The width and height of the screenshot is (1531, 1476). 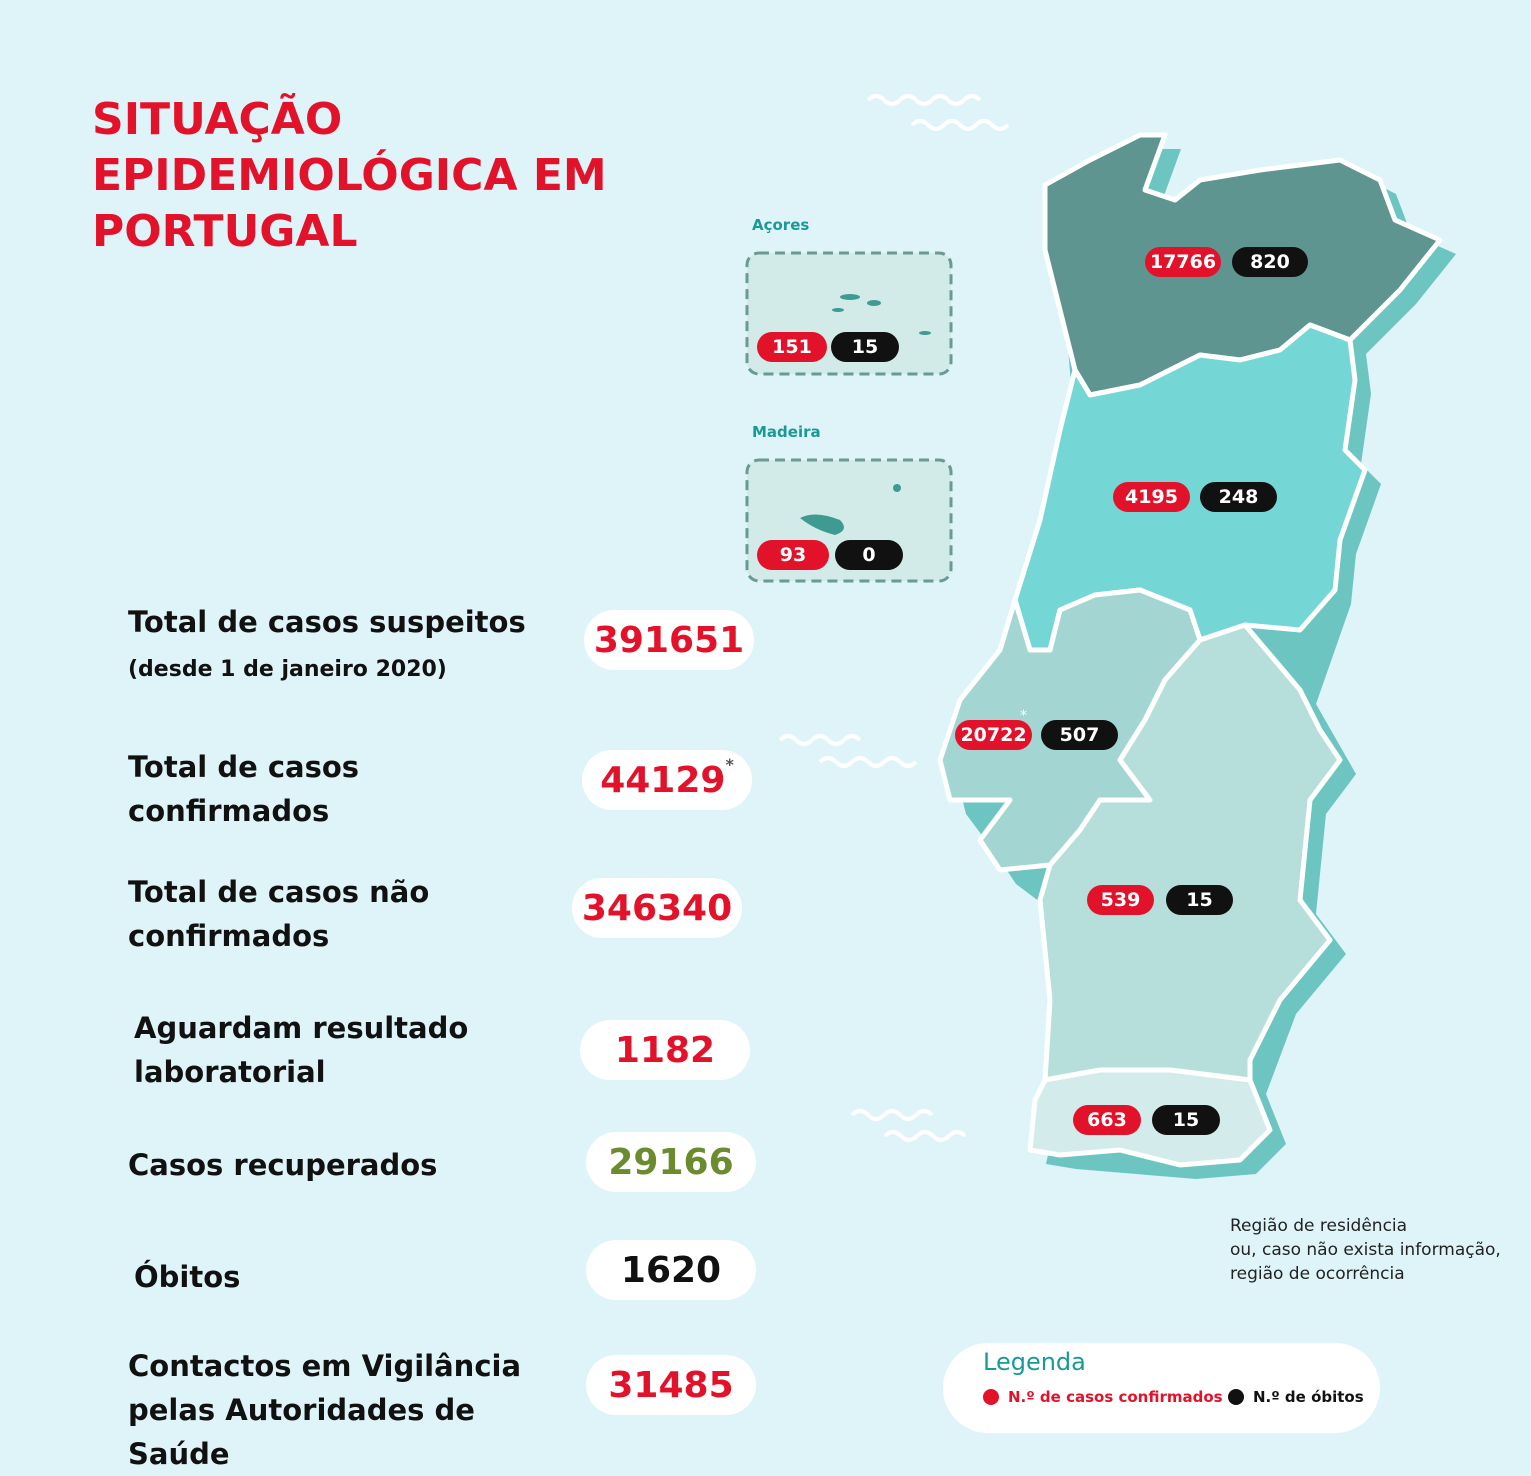 What do you see at coordinates (217, 119) in the screenshot?
I see `title-line: SITUAÇÃO` at bounding box center [217, 119].